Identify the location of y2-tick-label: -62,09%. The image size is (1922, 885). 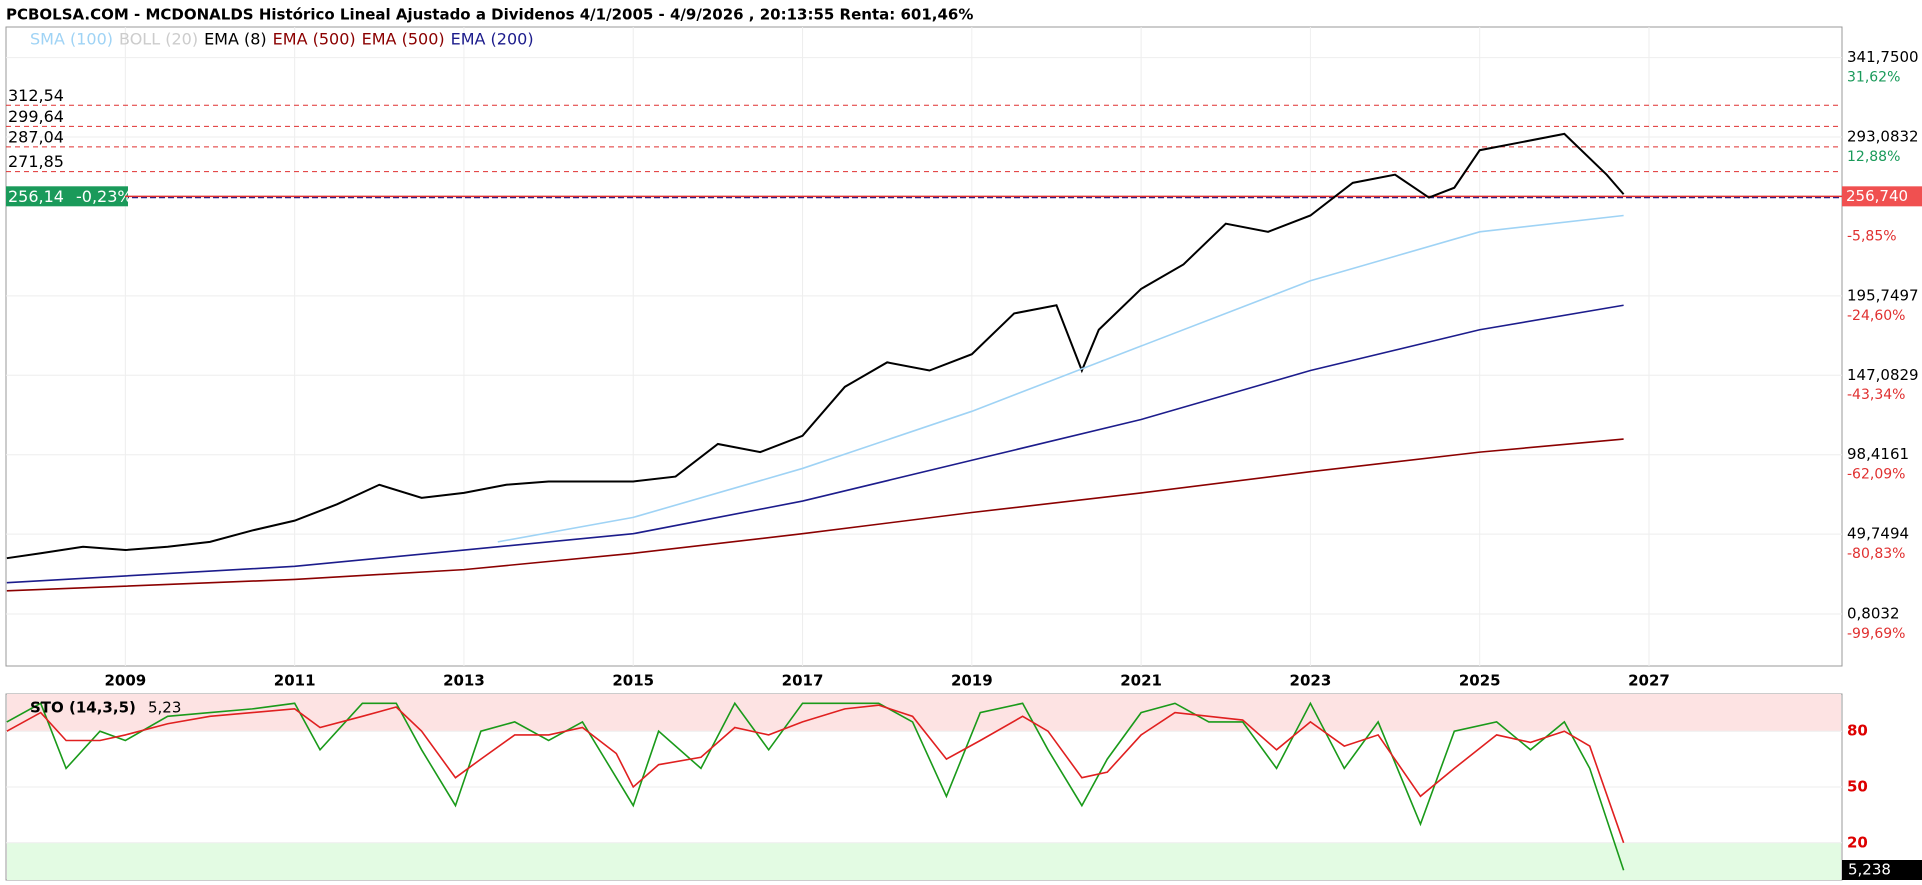
(1876, 475).